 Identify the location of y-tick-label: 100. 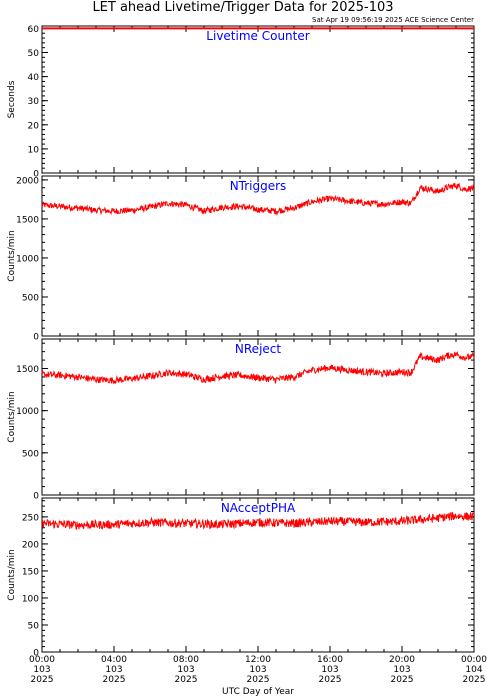
(30, 599).